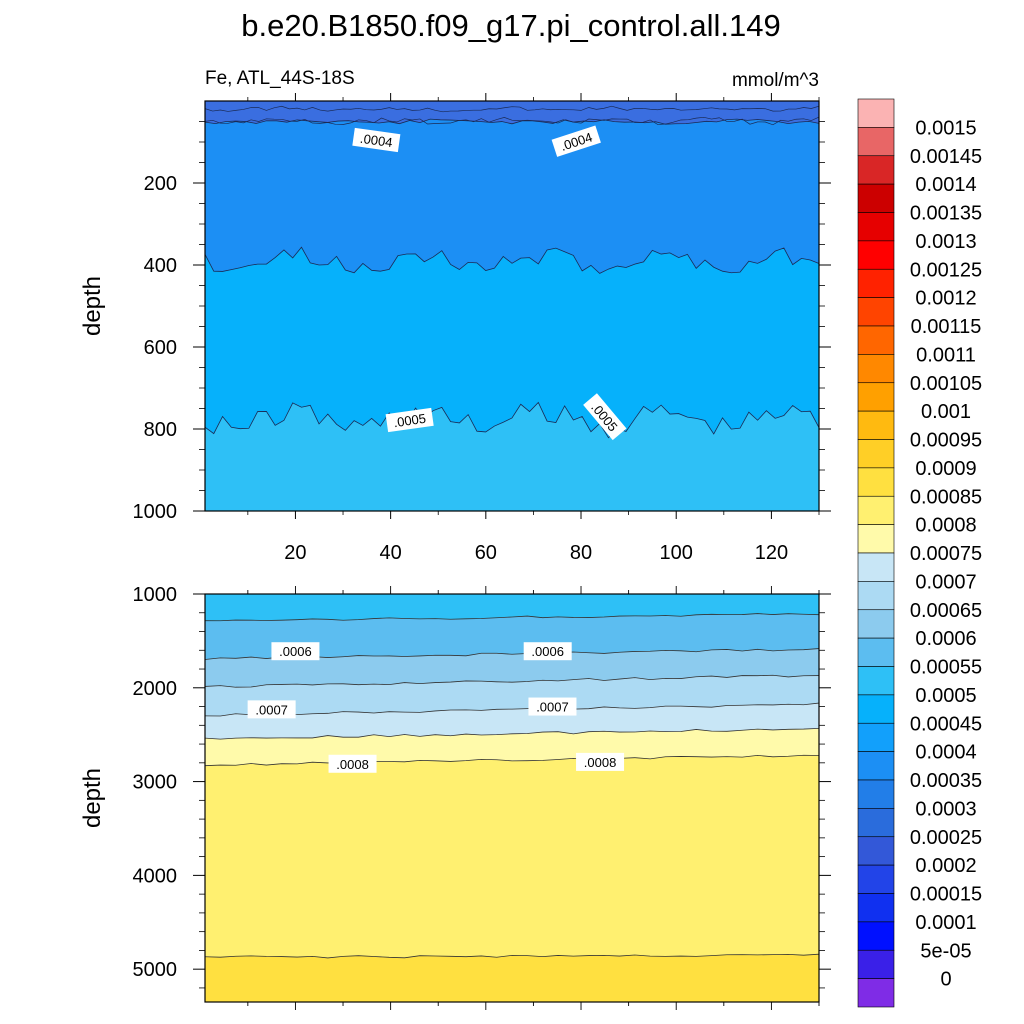 The image size is (1024, 1024). Describe the element at coordinates (945, 753) in the screenshot. I see `colorbar-label: 0.0004` at that location.